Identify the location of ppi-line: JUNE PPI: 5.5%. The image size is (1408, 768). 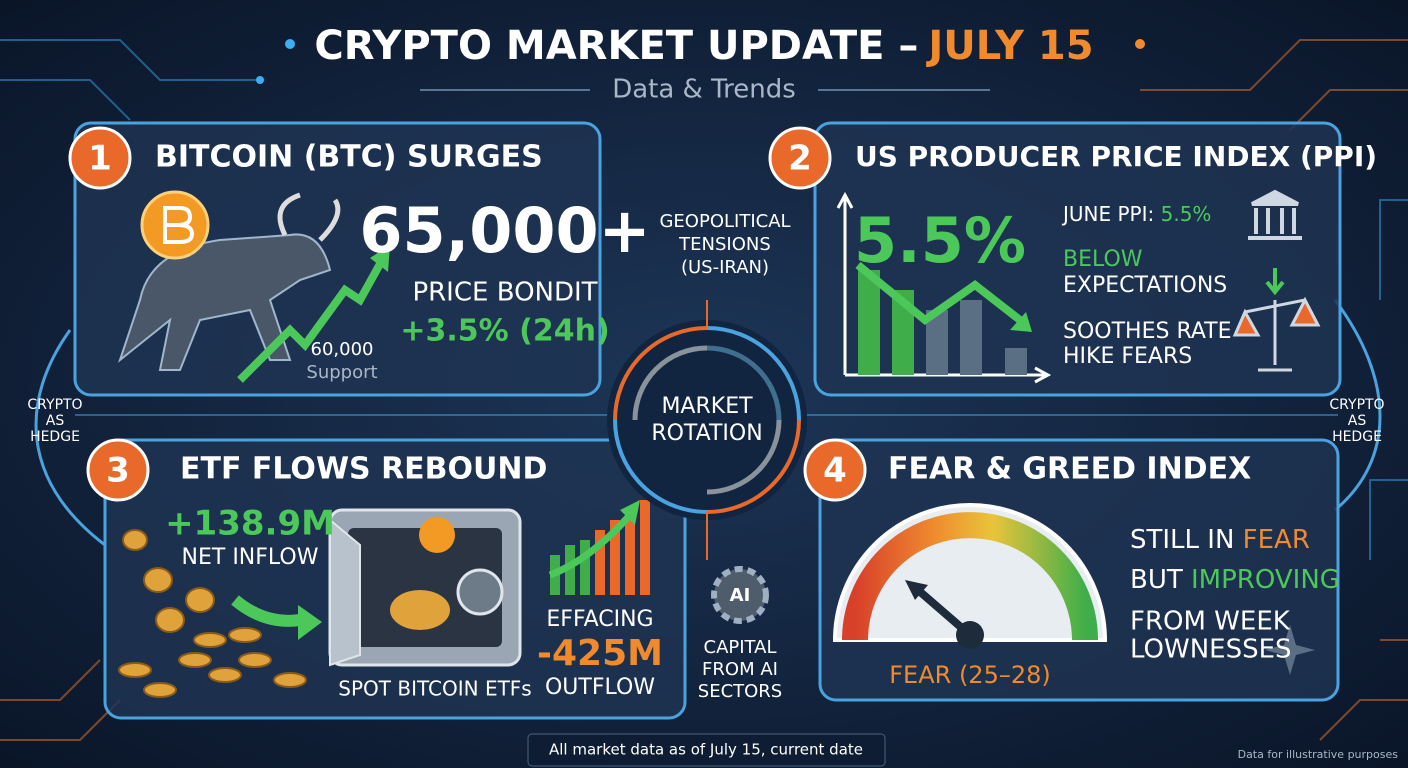
(1136, 214).